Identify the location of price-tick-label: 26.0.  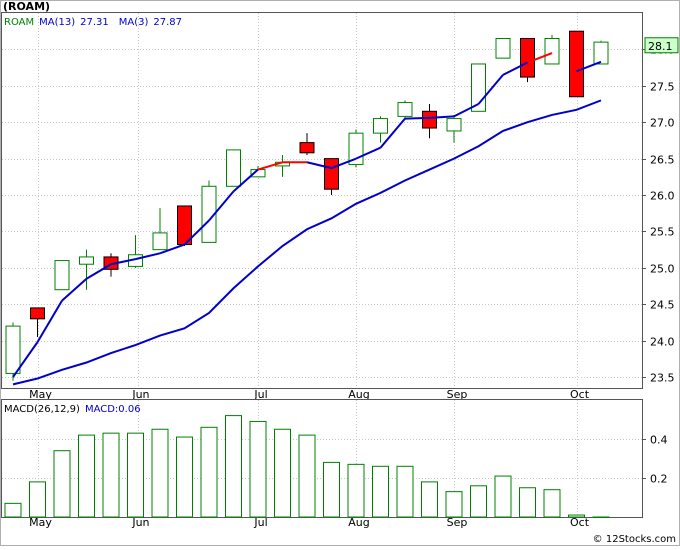
(662, 196).